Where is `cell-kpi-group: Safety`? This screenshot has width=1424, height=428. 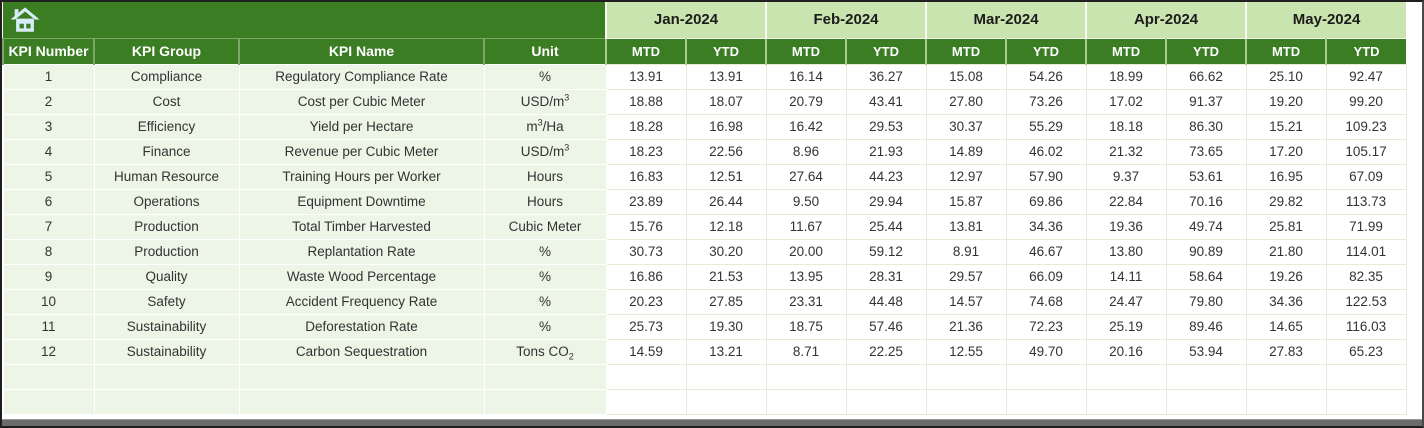 cell-kpi-group: Safety is located at coordinates (166, 301).